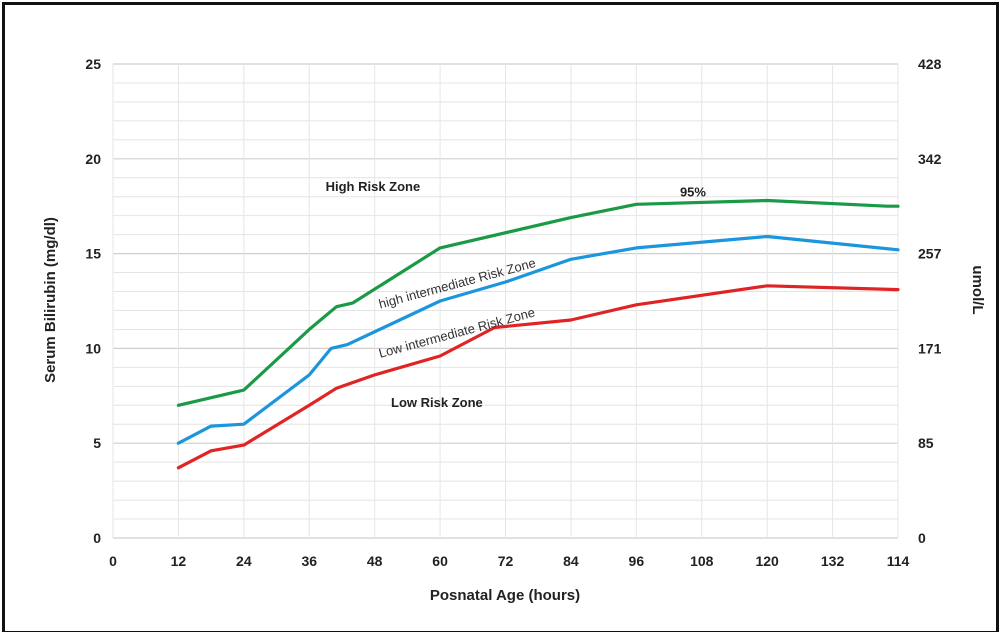 The width and height of the screenshot is (1005, 638). Describe the element at coordinates (930, 348) in the screenshot. I see `y2-tick-label: 171` at that location.